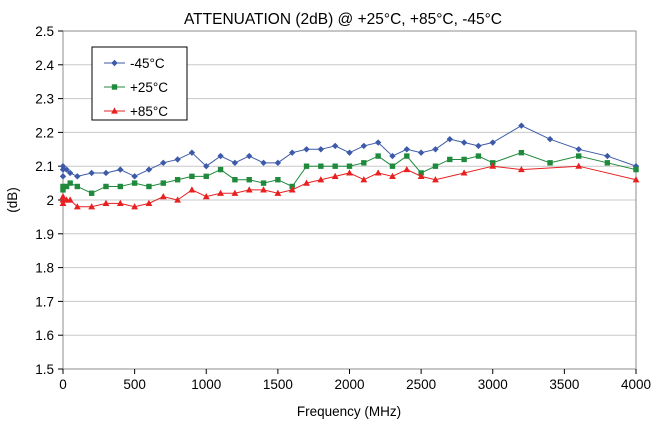 This screenshot has width=653, height=424. I want to click on legend-entry: -45°C, so click(134, 63).